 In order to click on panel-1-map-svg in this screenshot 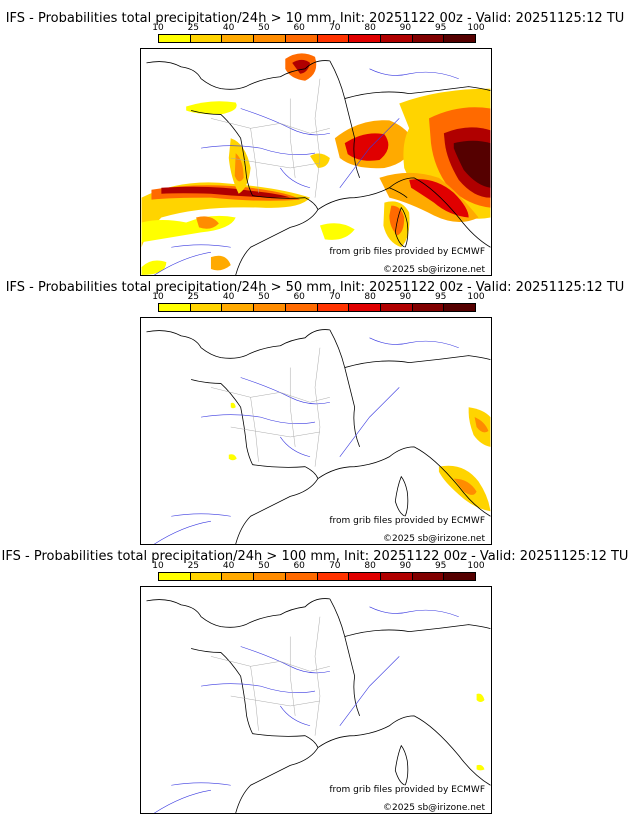, I will do `click(316, 164)`.